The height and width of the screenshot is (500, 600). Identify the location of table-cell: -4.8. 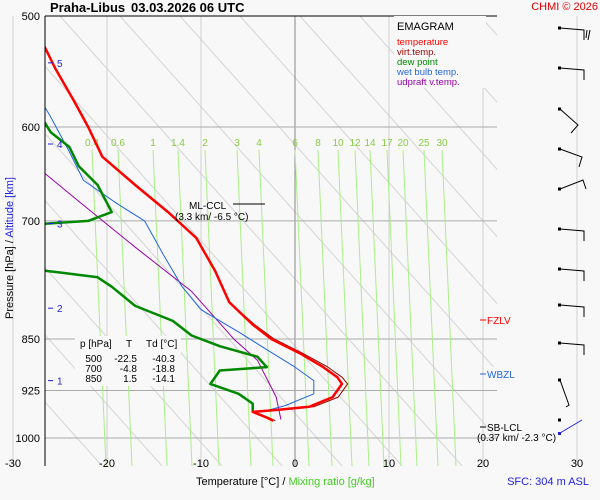
(129, 369).